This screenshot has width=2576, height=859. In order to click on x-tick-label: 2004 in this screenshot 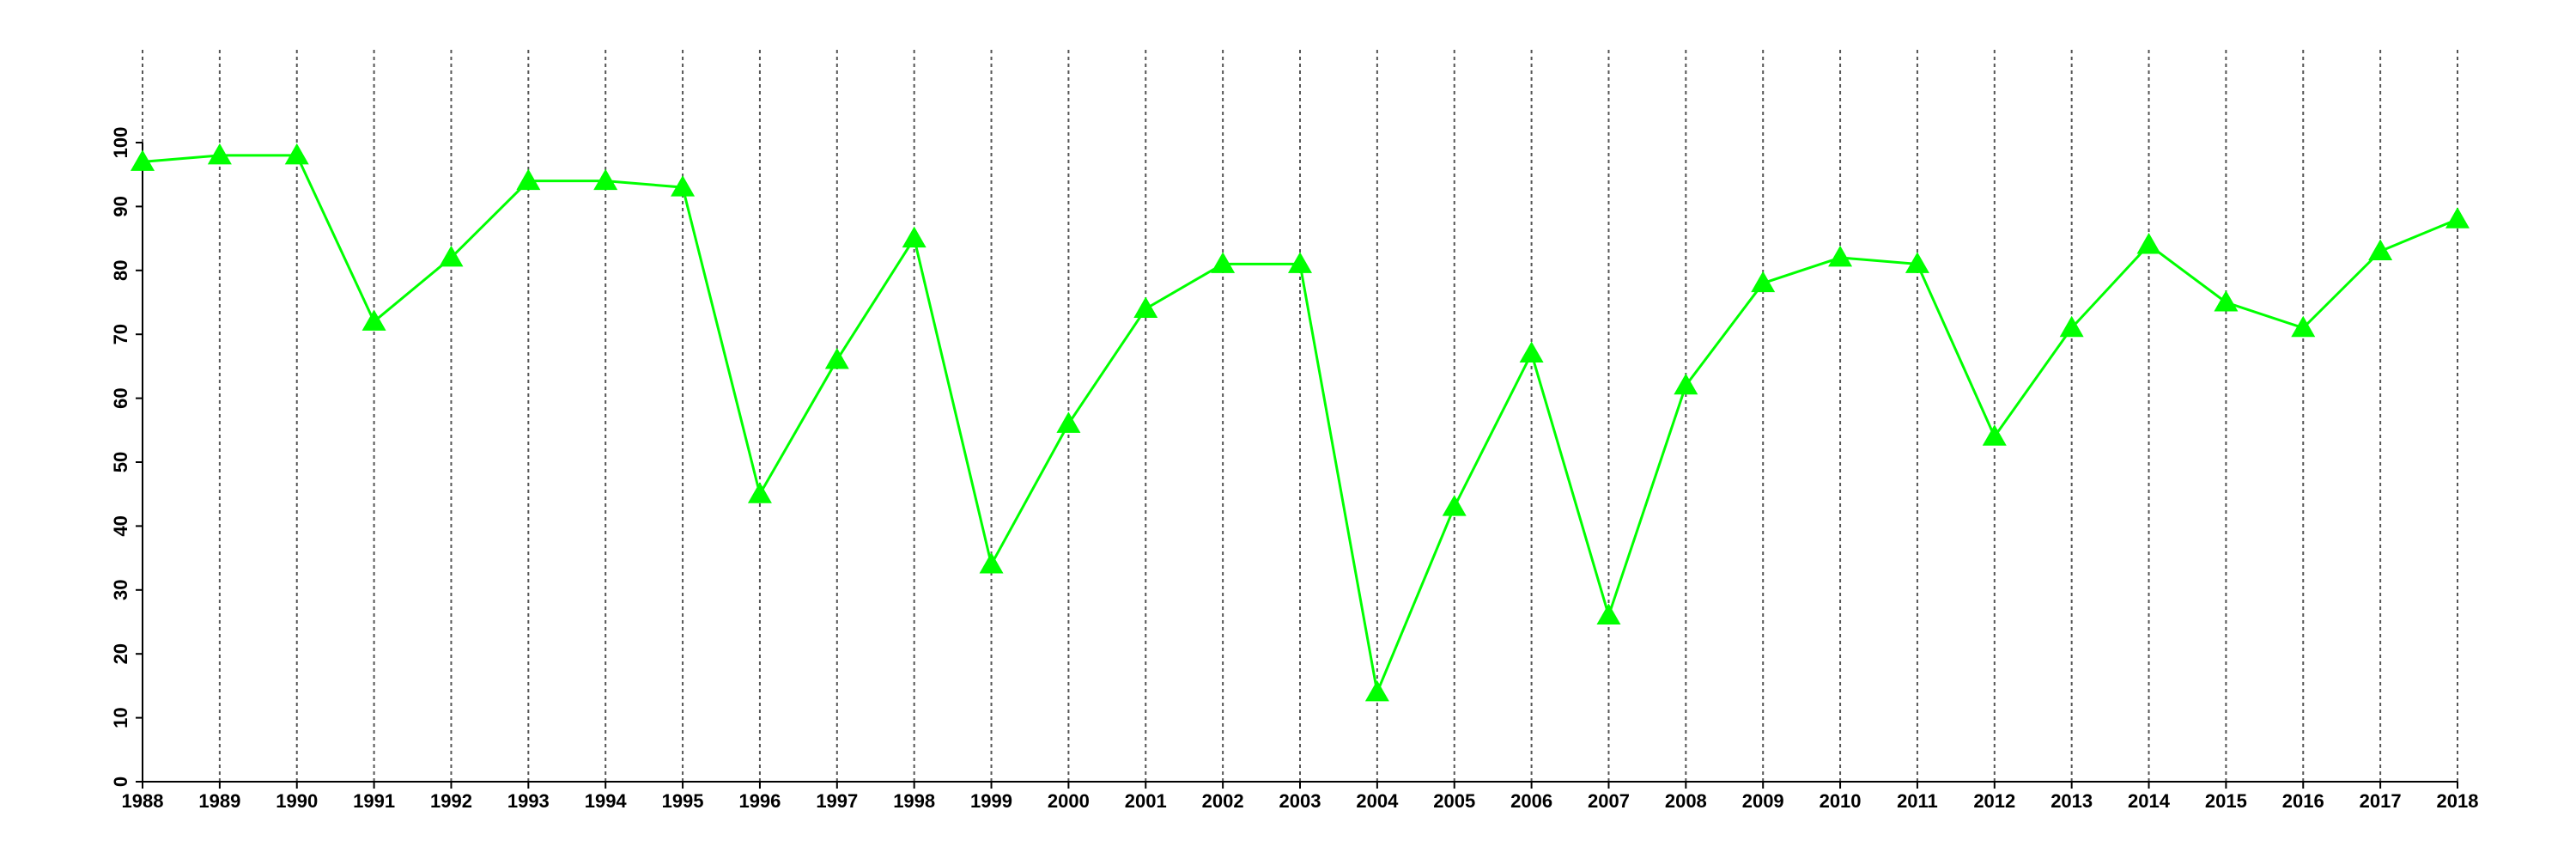, I will do `click(1378, 801)`.